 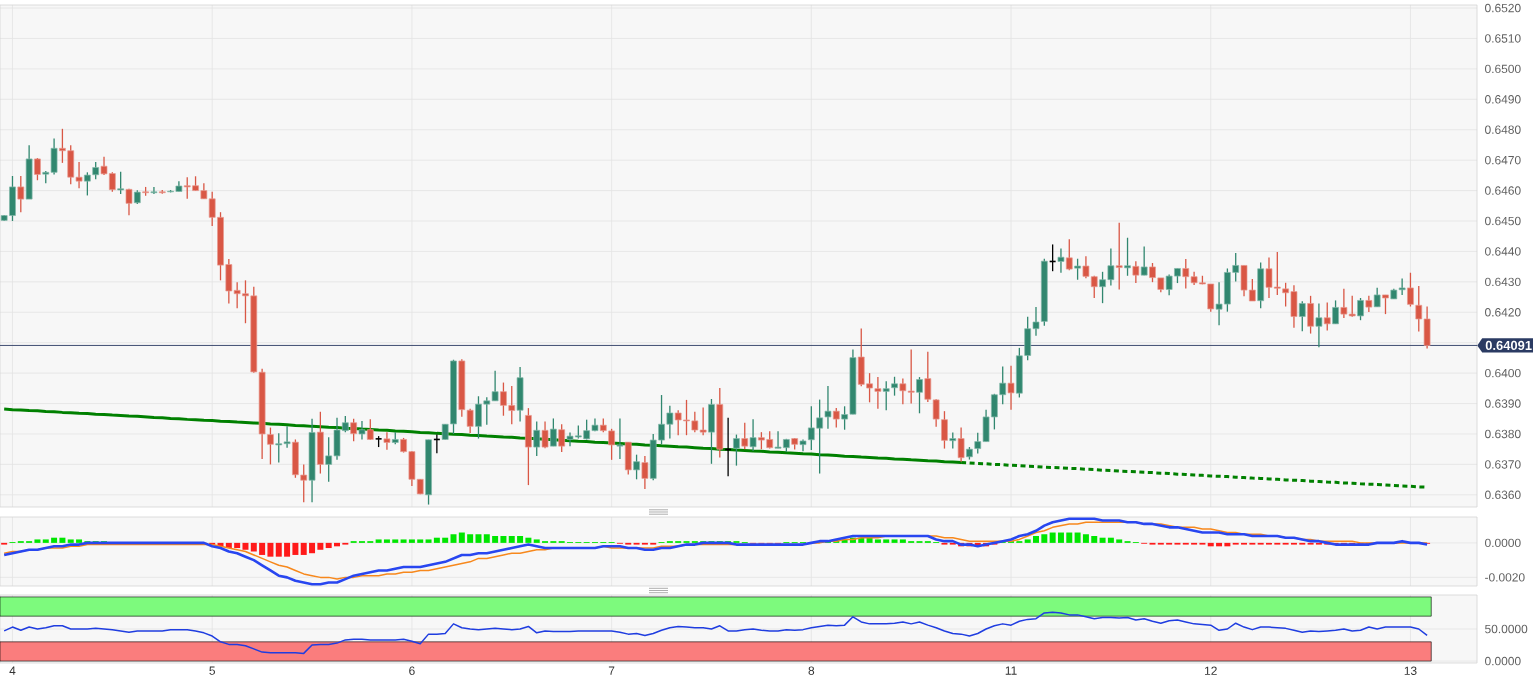 I want to click on y-tick-label: 0.6510, so click(x=1503, y=38).